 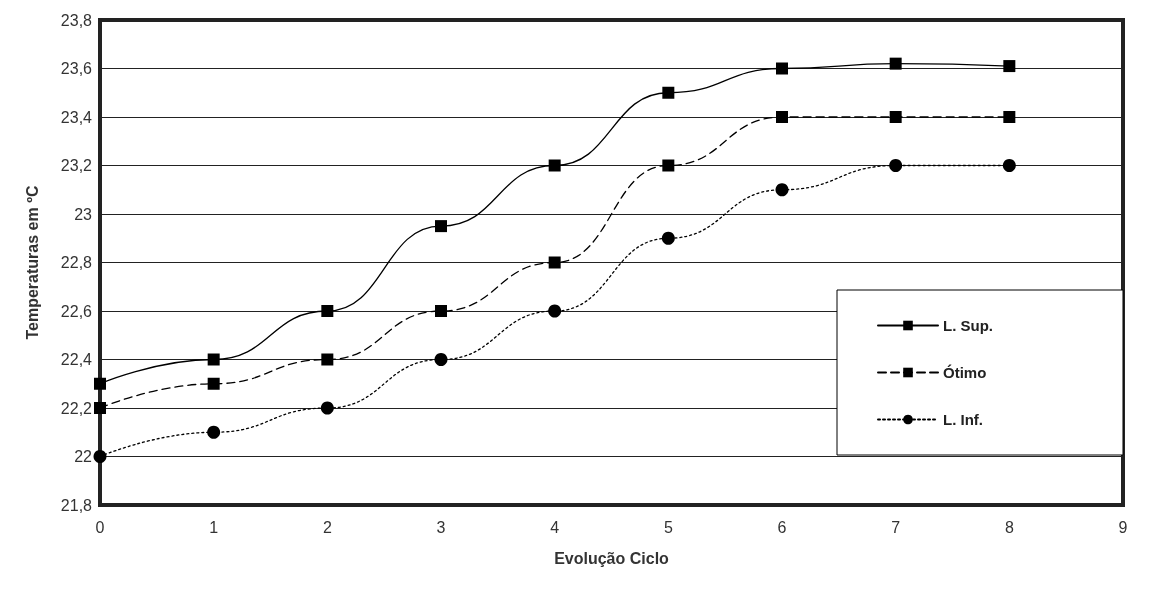 I want to click on y-tick-label: 22,6, so click(x=76, y=311).